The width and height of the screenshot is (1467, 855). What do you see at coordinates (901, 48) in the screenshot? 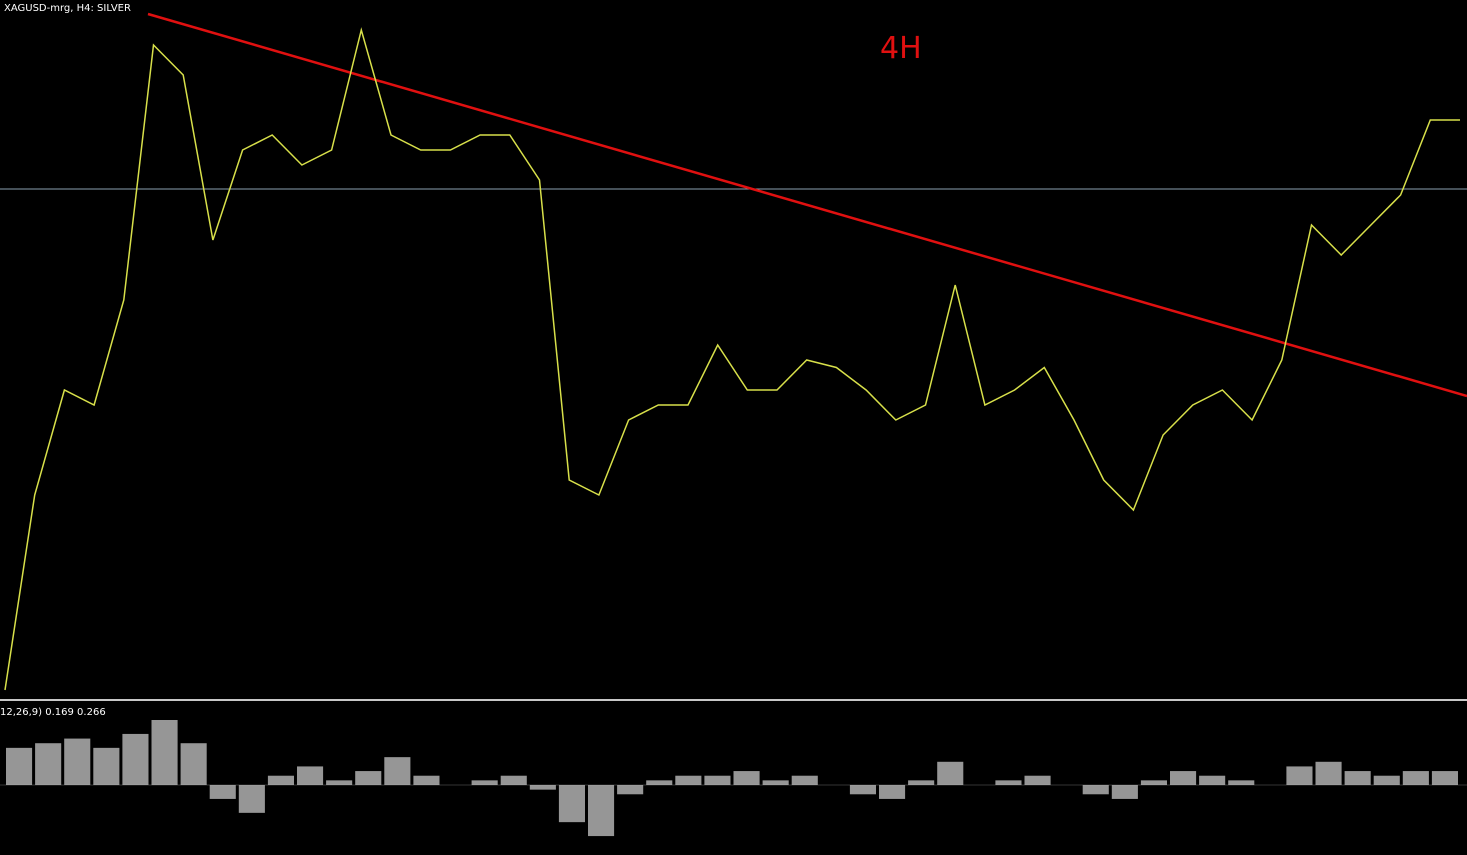
I see `annotation: 4H` at bounding box center [901, 48].